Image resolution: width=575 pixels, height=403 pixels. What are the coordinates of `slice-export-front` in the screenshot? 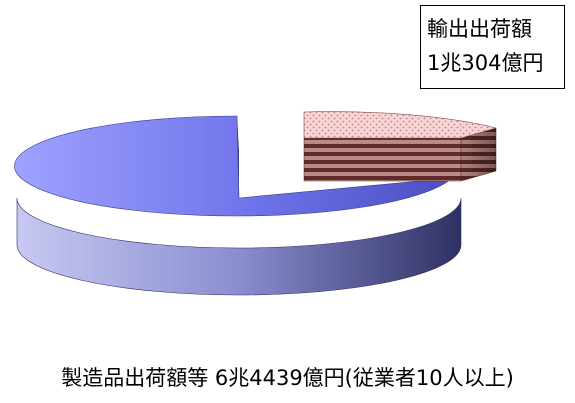 It's located at (382, 159).